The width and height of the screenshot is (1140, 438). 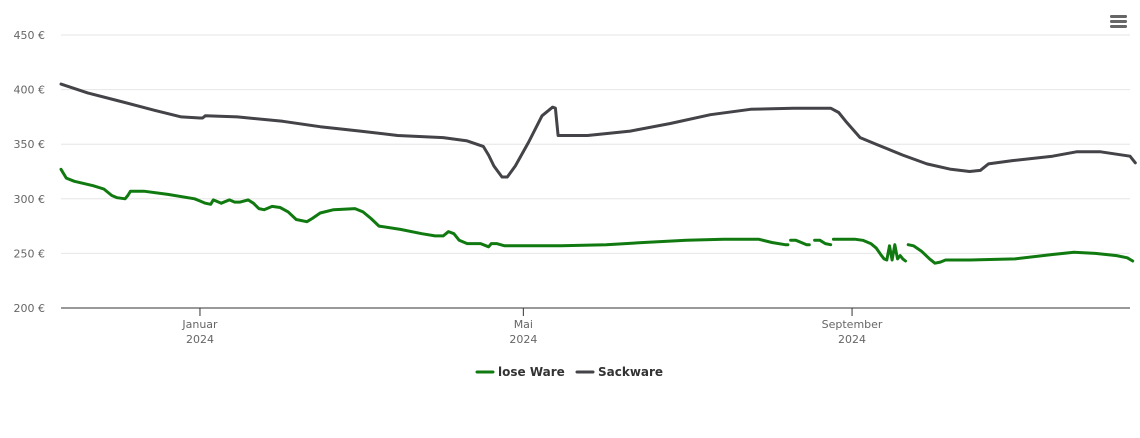 I want to click on x-axis: Januar 2024 Mai 2024 September 2024, so click(x=595, y=326).